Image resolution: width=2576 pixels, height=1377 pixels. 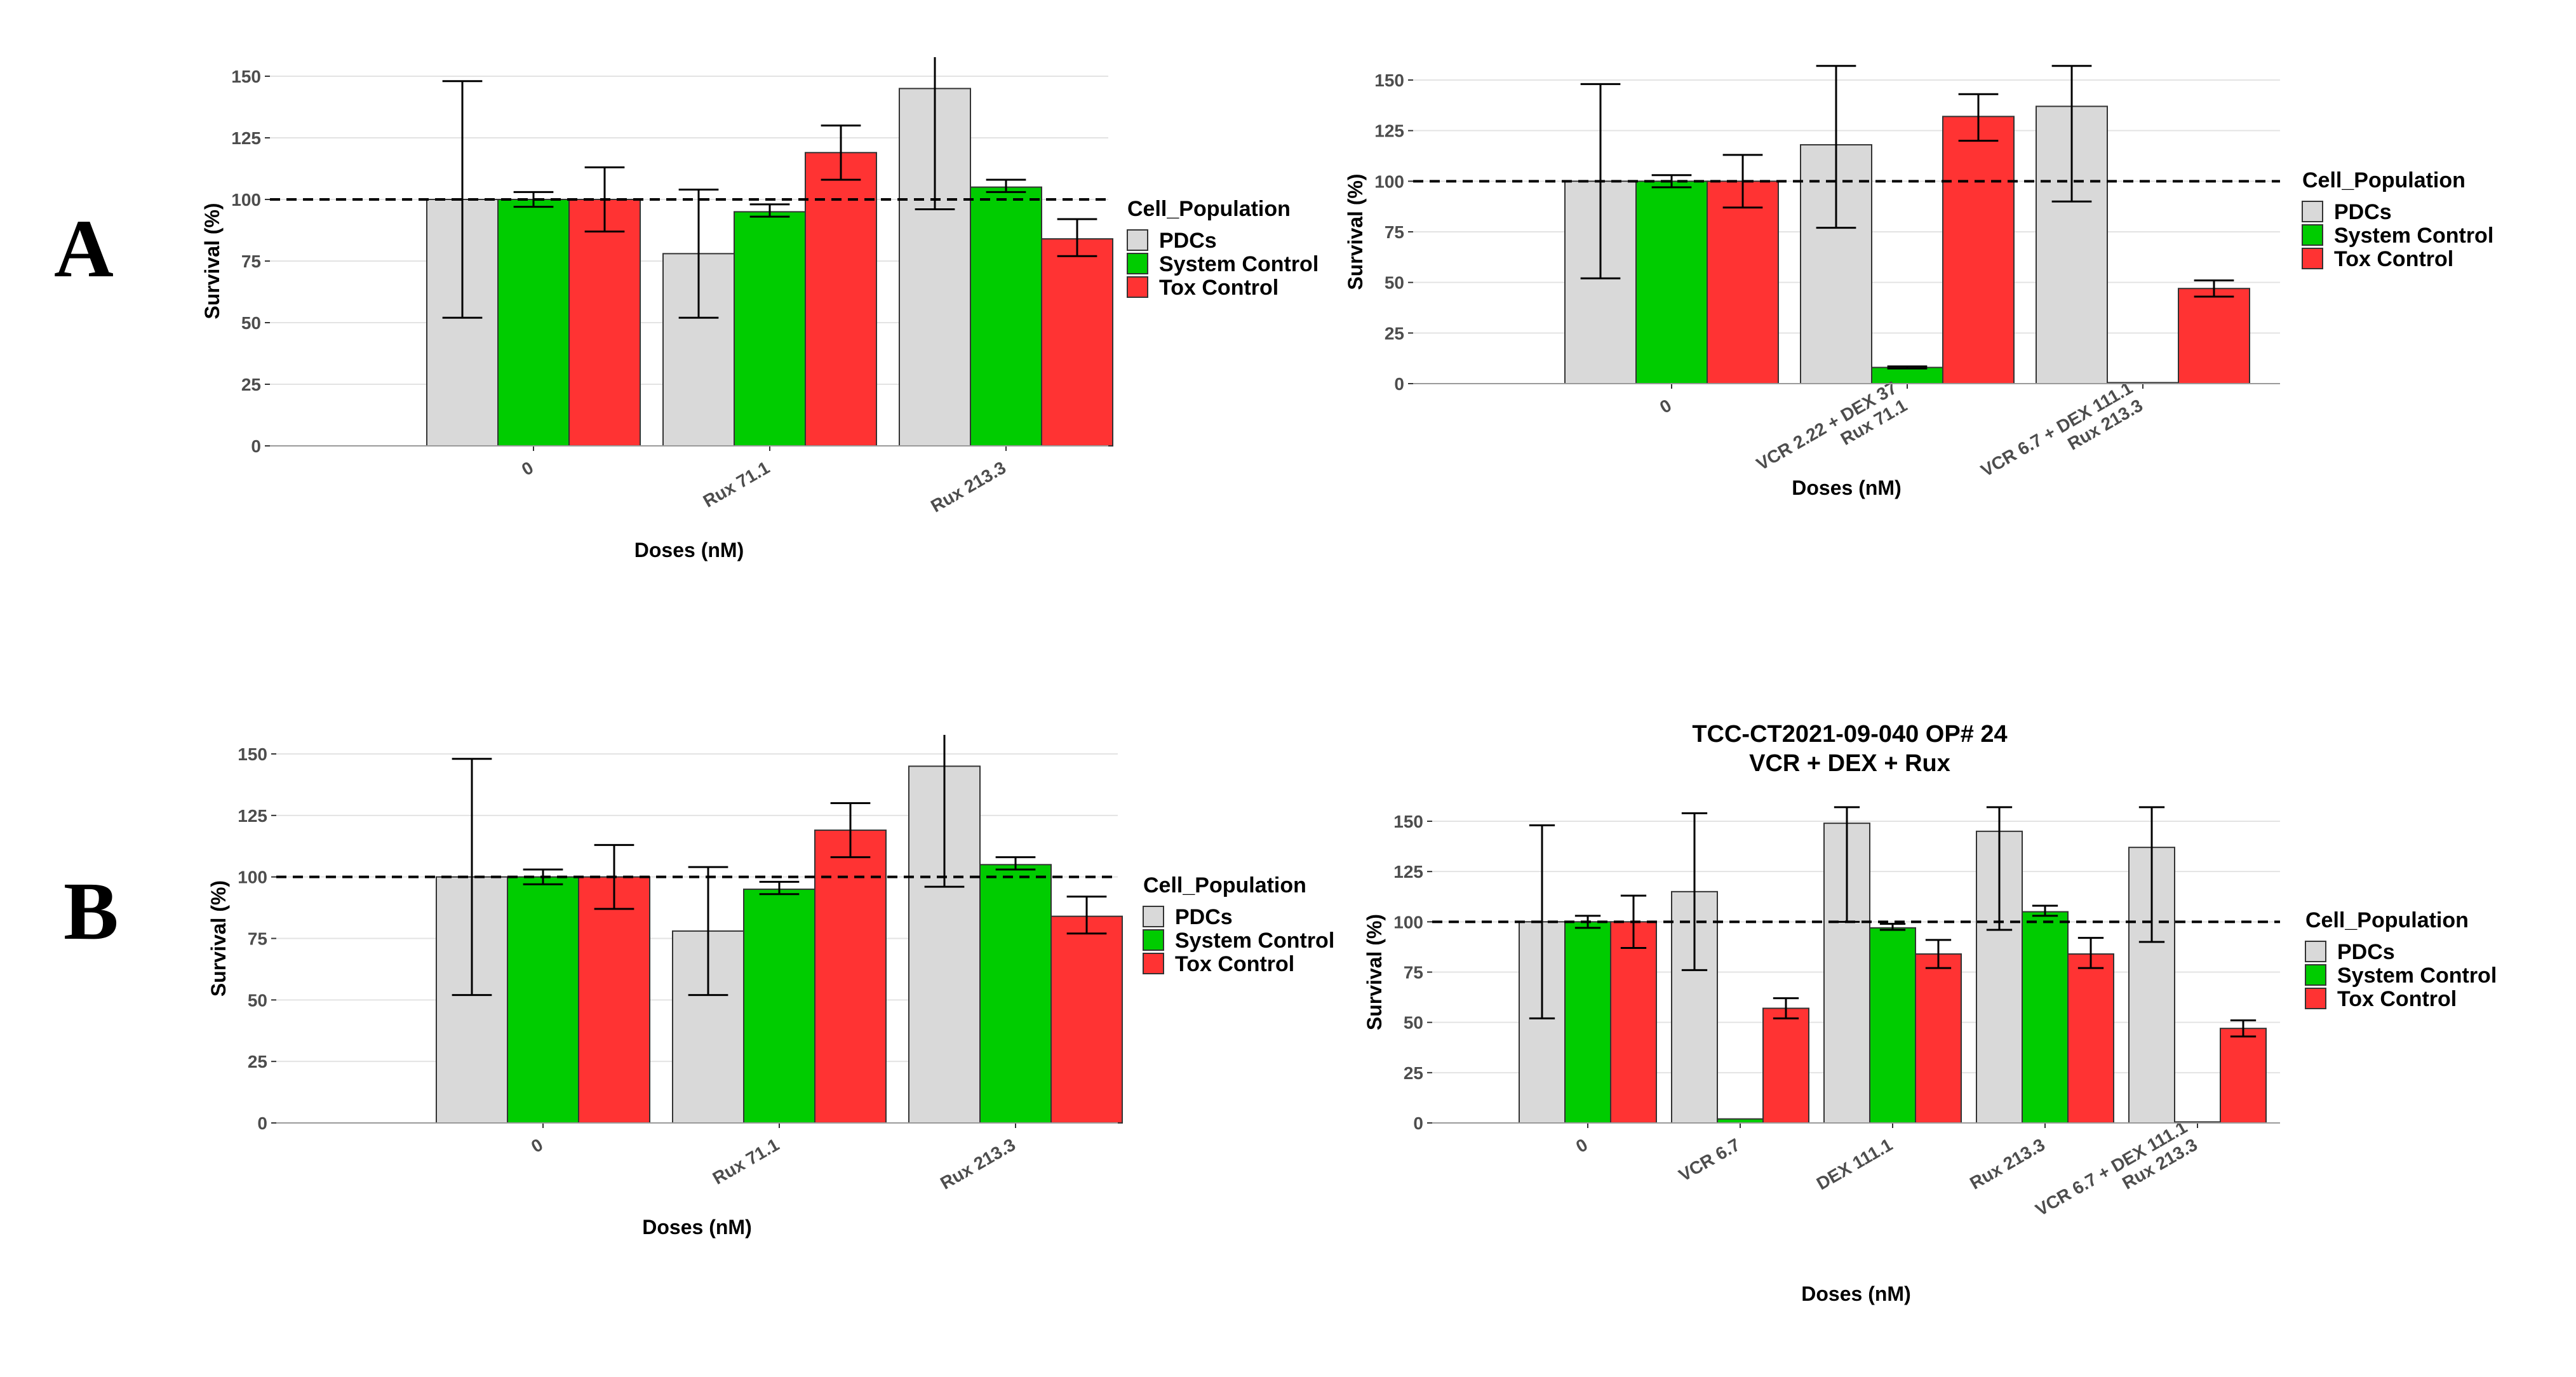 What do you see at coordinates (1850, 734) in the screenshot?
I see `chart-title-line: TCC-CT2021-09-040 OP# 24` at bounding box center [1850, 734].